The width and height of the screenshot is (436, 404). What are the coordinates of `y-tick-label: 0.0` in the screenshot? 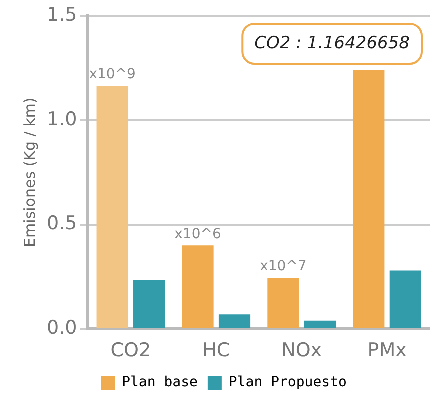 It's located at (62, 328).